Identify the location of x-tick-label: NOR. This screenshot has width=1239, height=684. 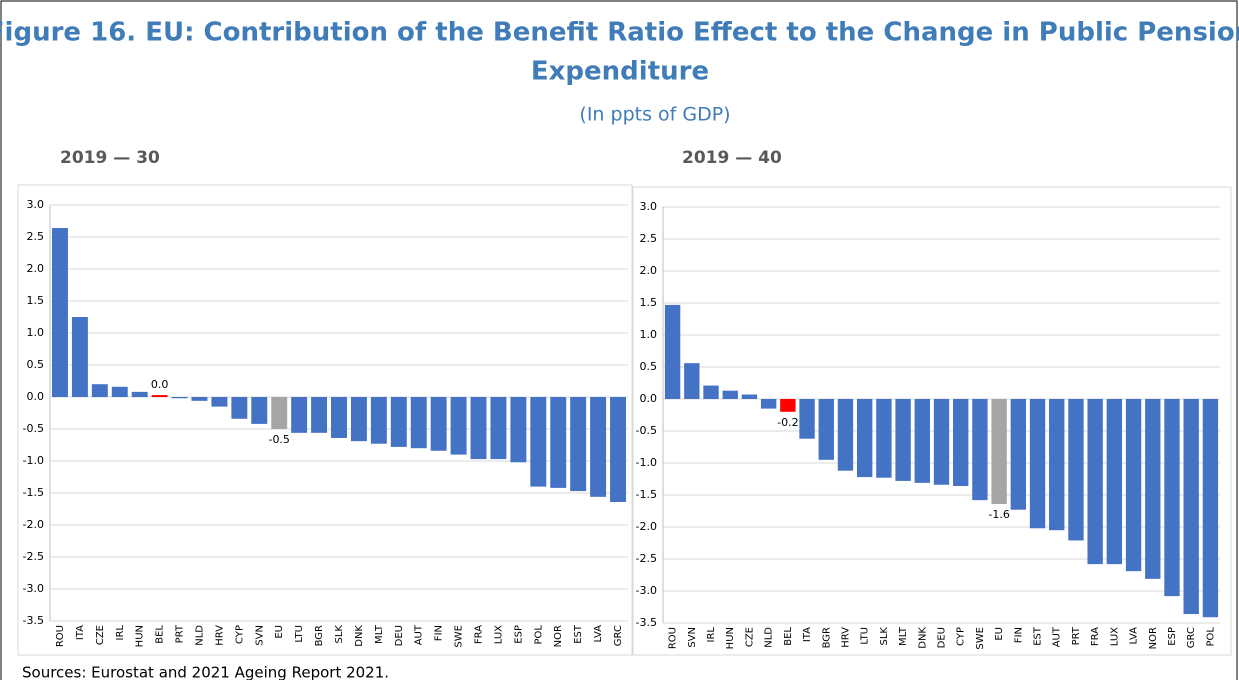
(1153, 638).